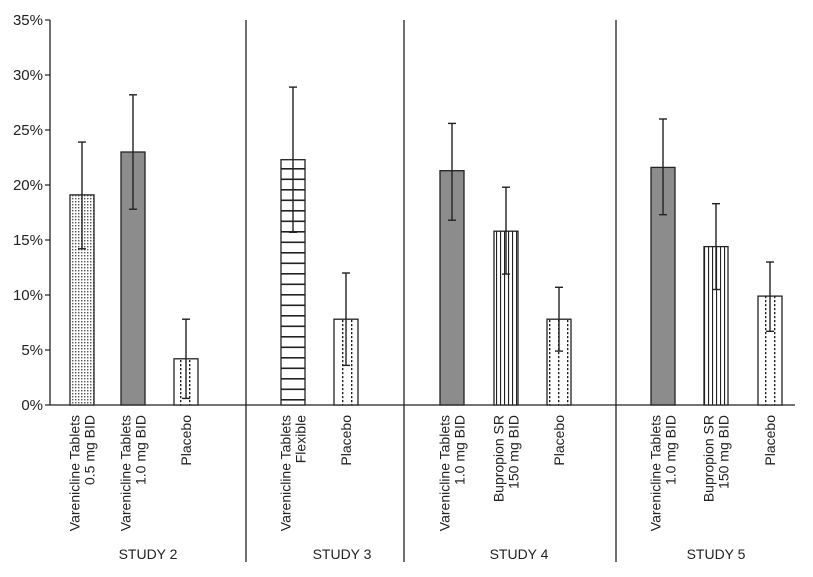 This screenshot has height=577, width=813. I want to click on study-label: STUDY 2, so click(148, 554).